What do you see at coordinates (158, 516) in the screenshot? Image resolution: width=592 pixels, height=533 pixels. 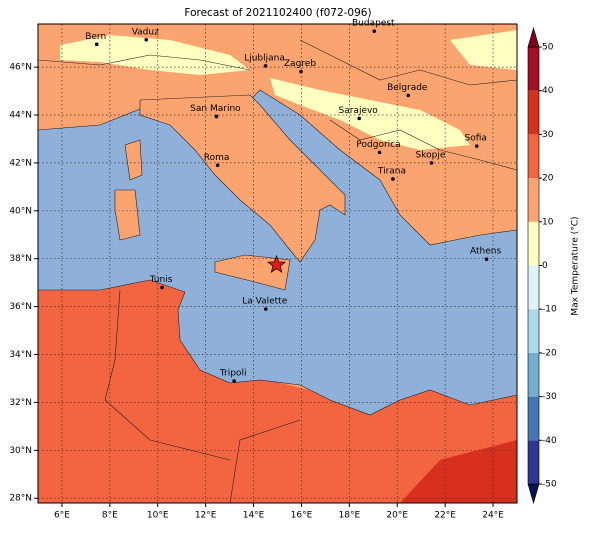 I see `x-tick-label: 10°E` at bounding box center [158, 516].